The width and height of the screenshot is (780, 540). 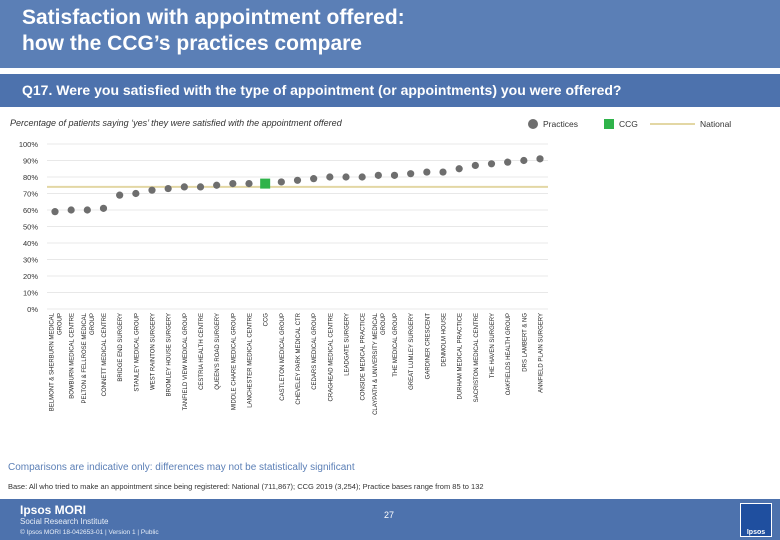 What do you see at coordinates (30, 161) in the screenshot?
I see `y-tick-label: 90%` at bounding box center [30, 161].